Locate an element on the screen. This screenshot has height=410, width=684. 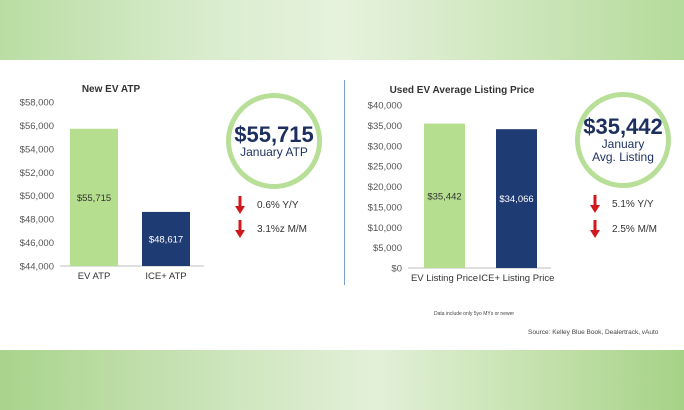
footnote: Data include only 5yo MYs or newer is located at coordinates (474, 314).